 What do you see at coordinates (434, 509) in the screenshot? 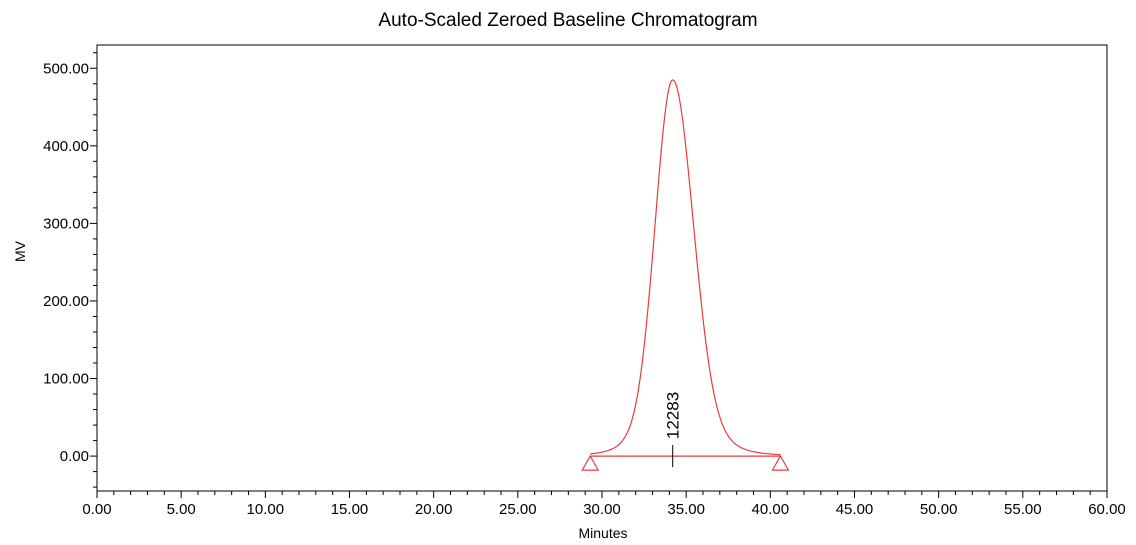
I see `x-tick-label: 20.00` at bounding box center [434, 509].